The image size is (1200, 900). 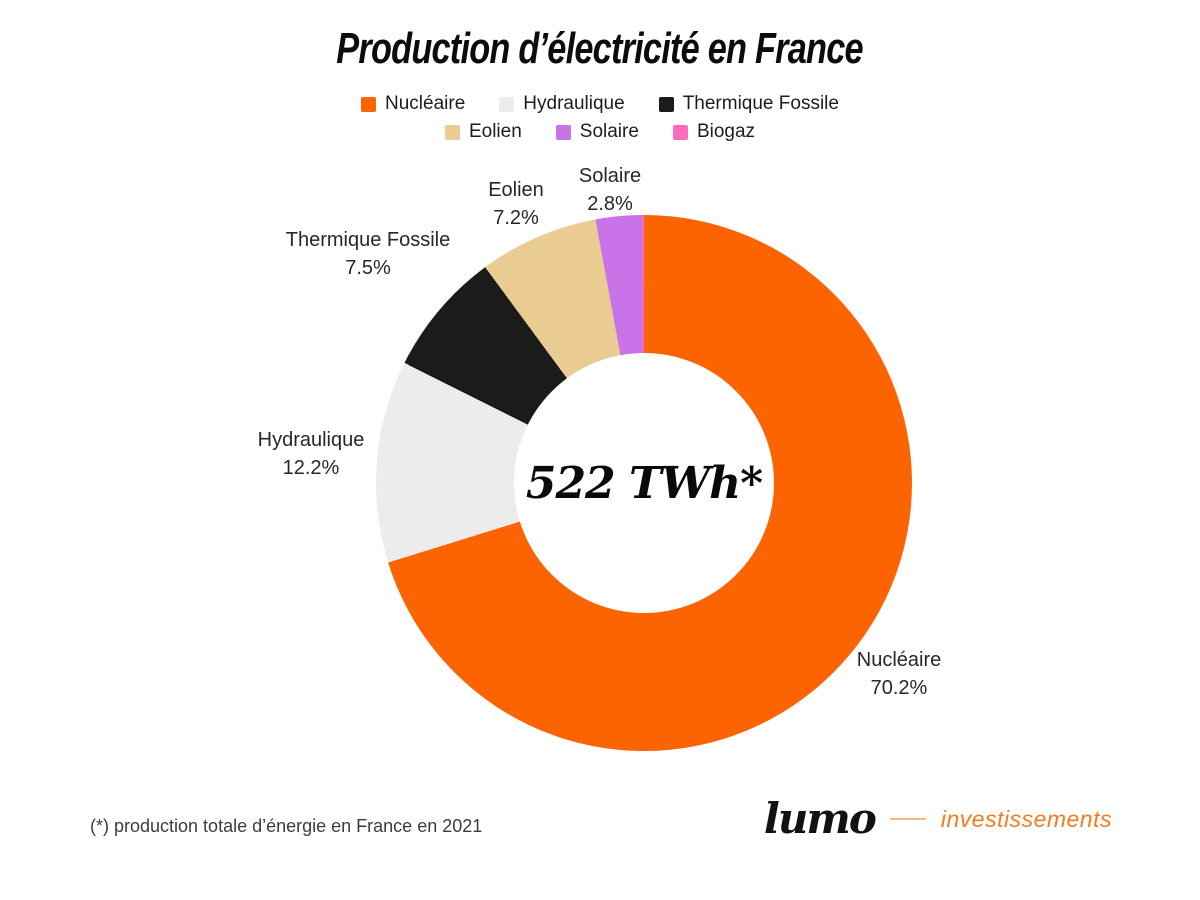 I want to click on legend-swatch-solaire, so click(x=563, y=132).